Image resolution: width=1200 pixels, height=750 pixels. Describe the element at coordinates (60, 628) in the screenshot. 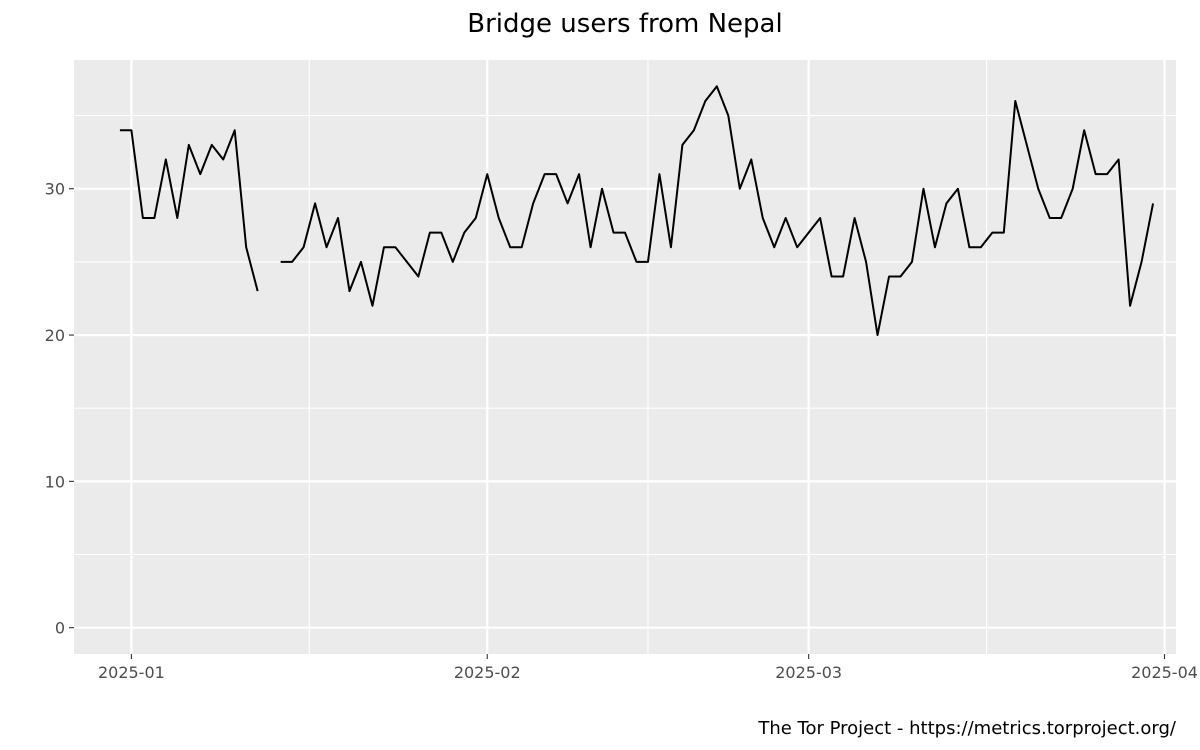

I see `y-tick-label: 0` at that location.